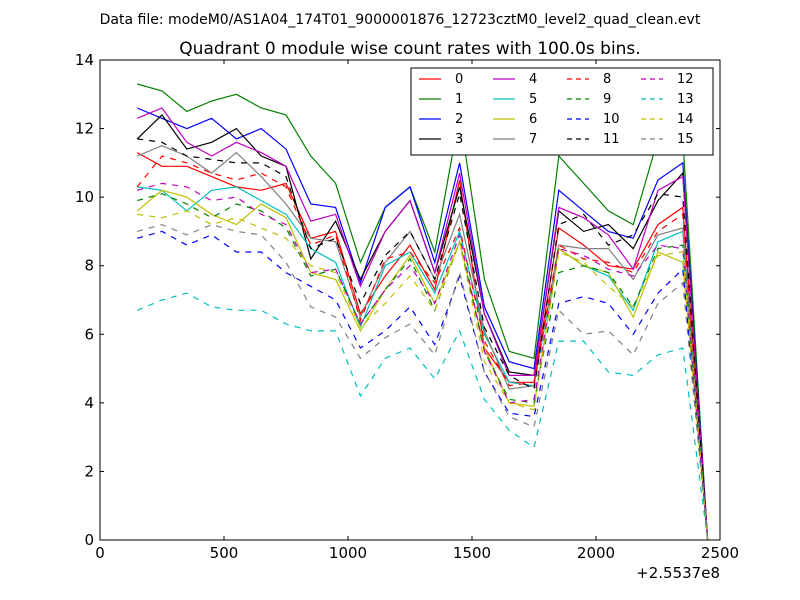  What do you see at coordinates (89, 540) in the screenshot?
I see `y-tick-label: 0` at bounding box center [89, 540].